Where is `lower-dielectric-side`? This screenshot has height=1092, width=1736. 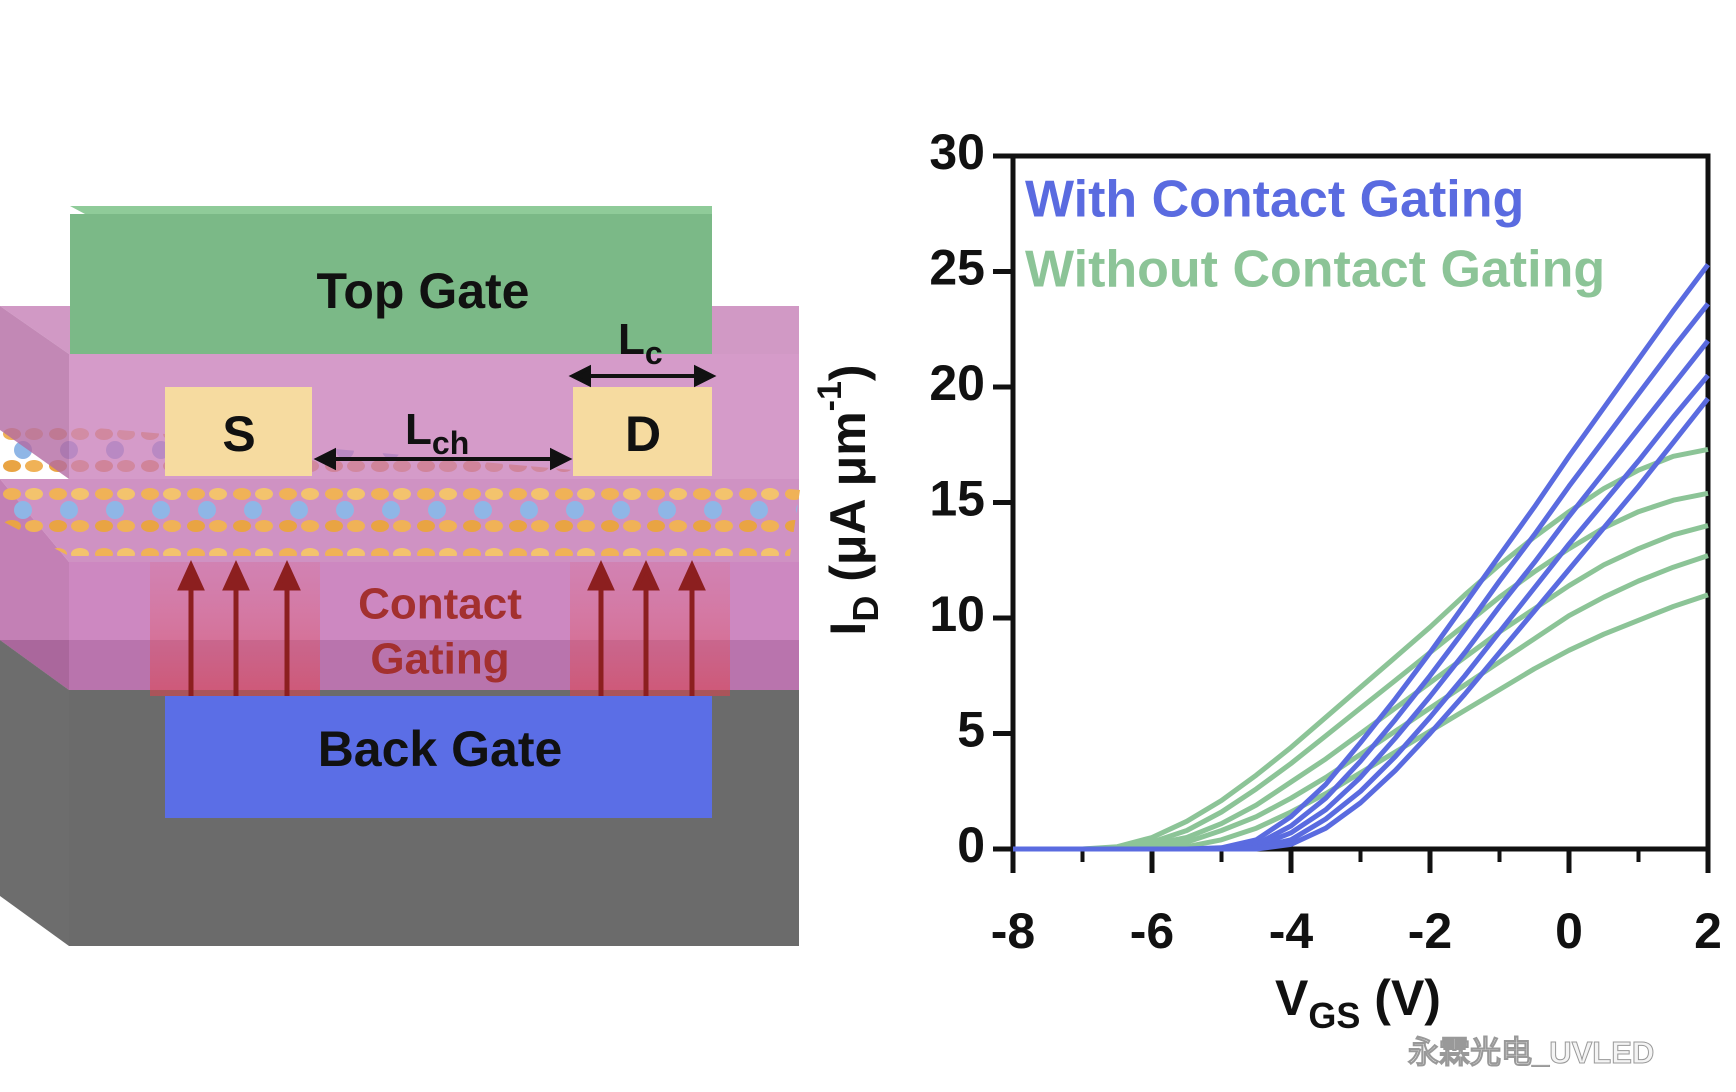 lower-dielectric-side is located at coordinates (34, 584).